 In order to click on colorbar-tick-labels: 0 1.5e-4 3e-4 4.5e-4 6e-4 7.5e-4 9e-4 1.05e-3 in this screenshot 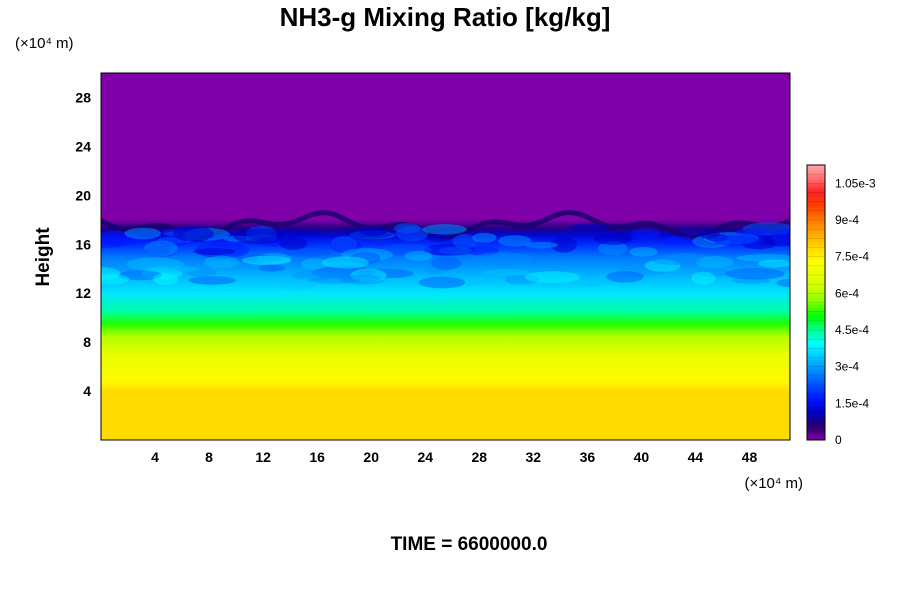, I will do `click(855, 311)`.